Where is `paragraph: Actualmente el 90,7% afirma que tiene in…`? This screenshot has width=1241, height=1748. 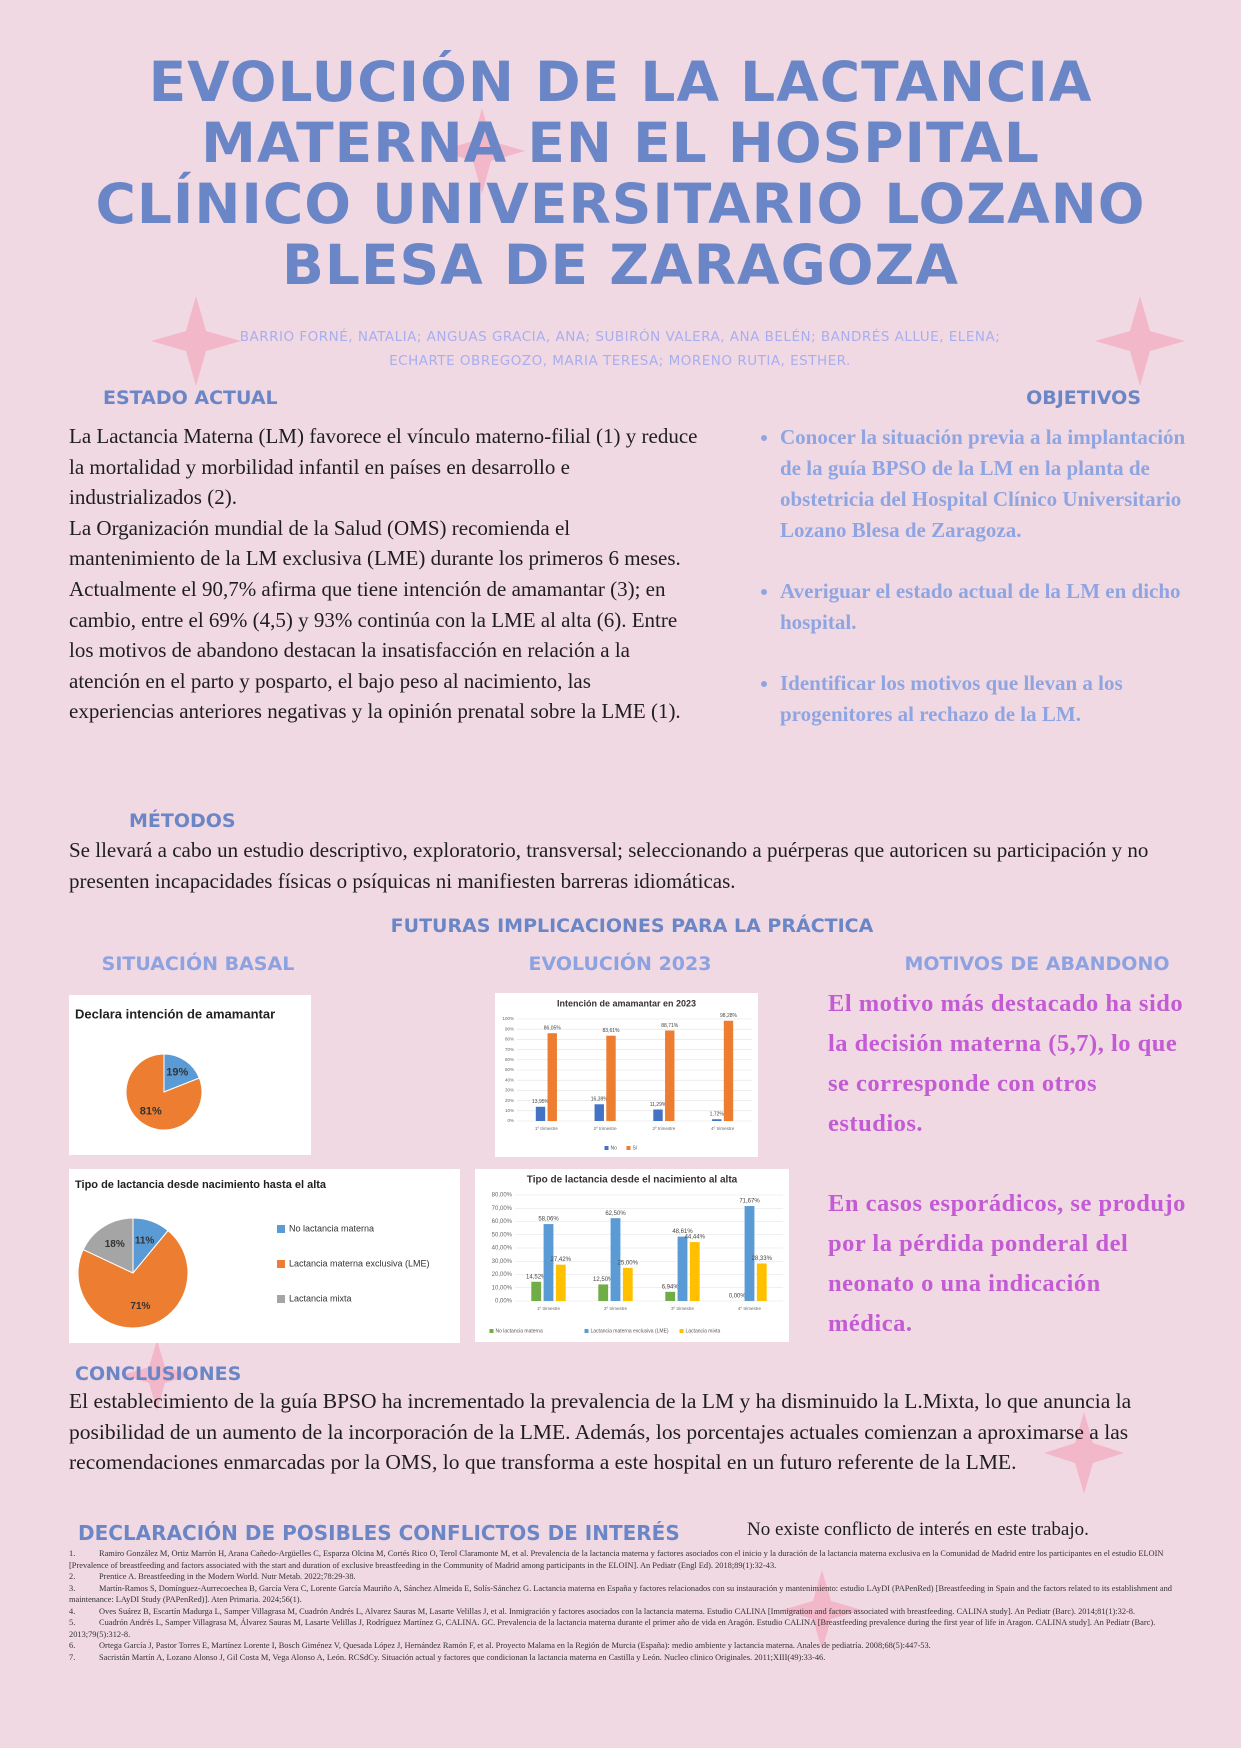 paragraph: Actualmente el 90,7% afirma que tiene in… is located at coordinates (375, 650).